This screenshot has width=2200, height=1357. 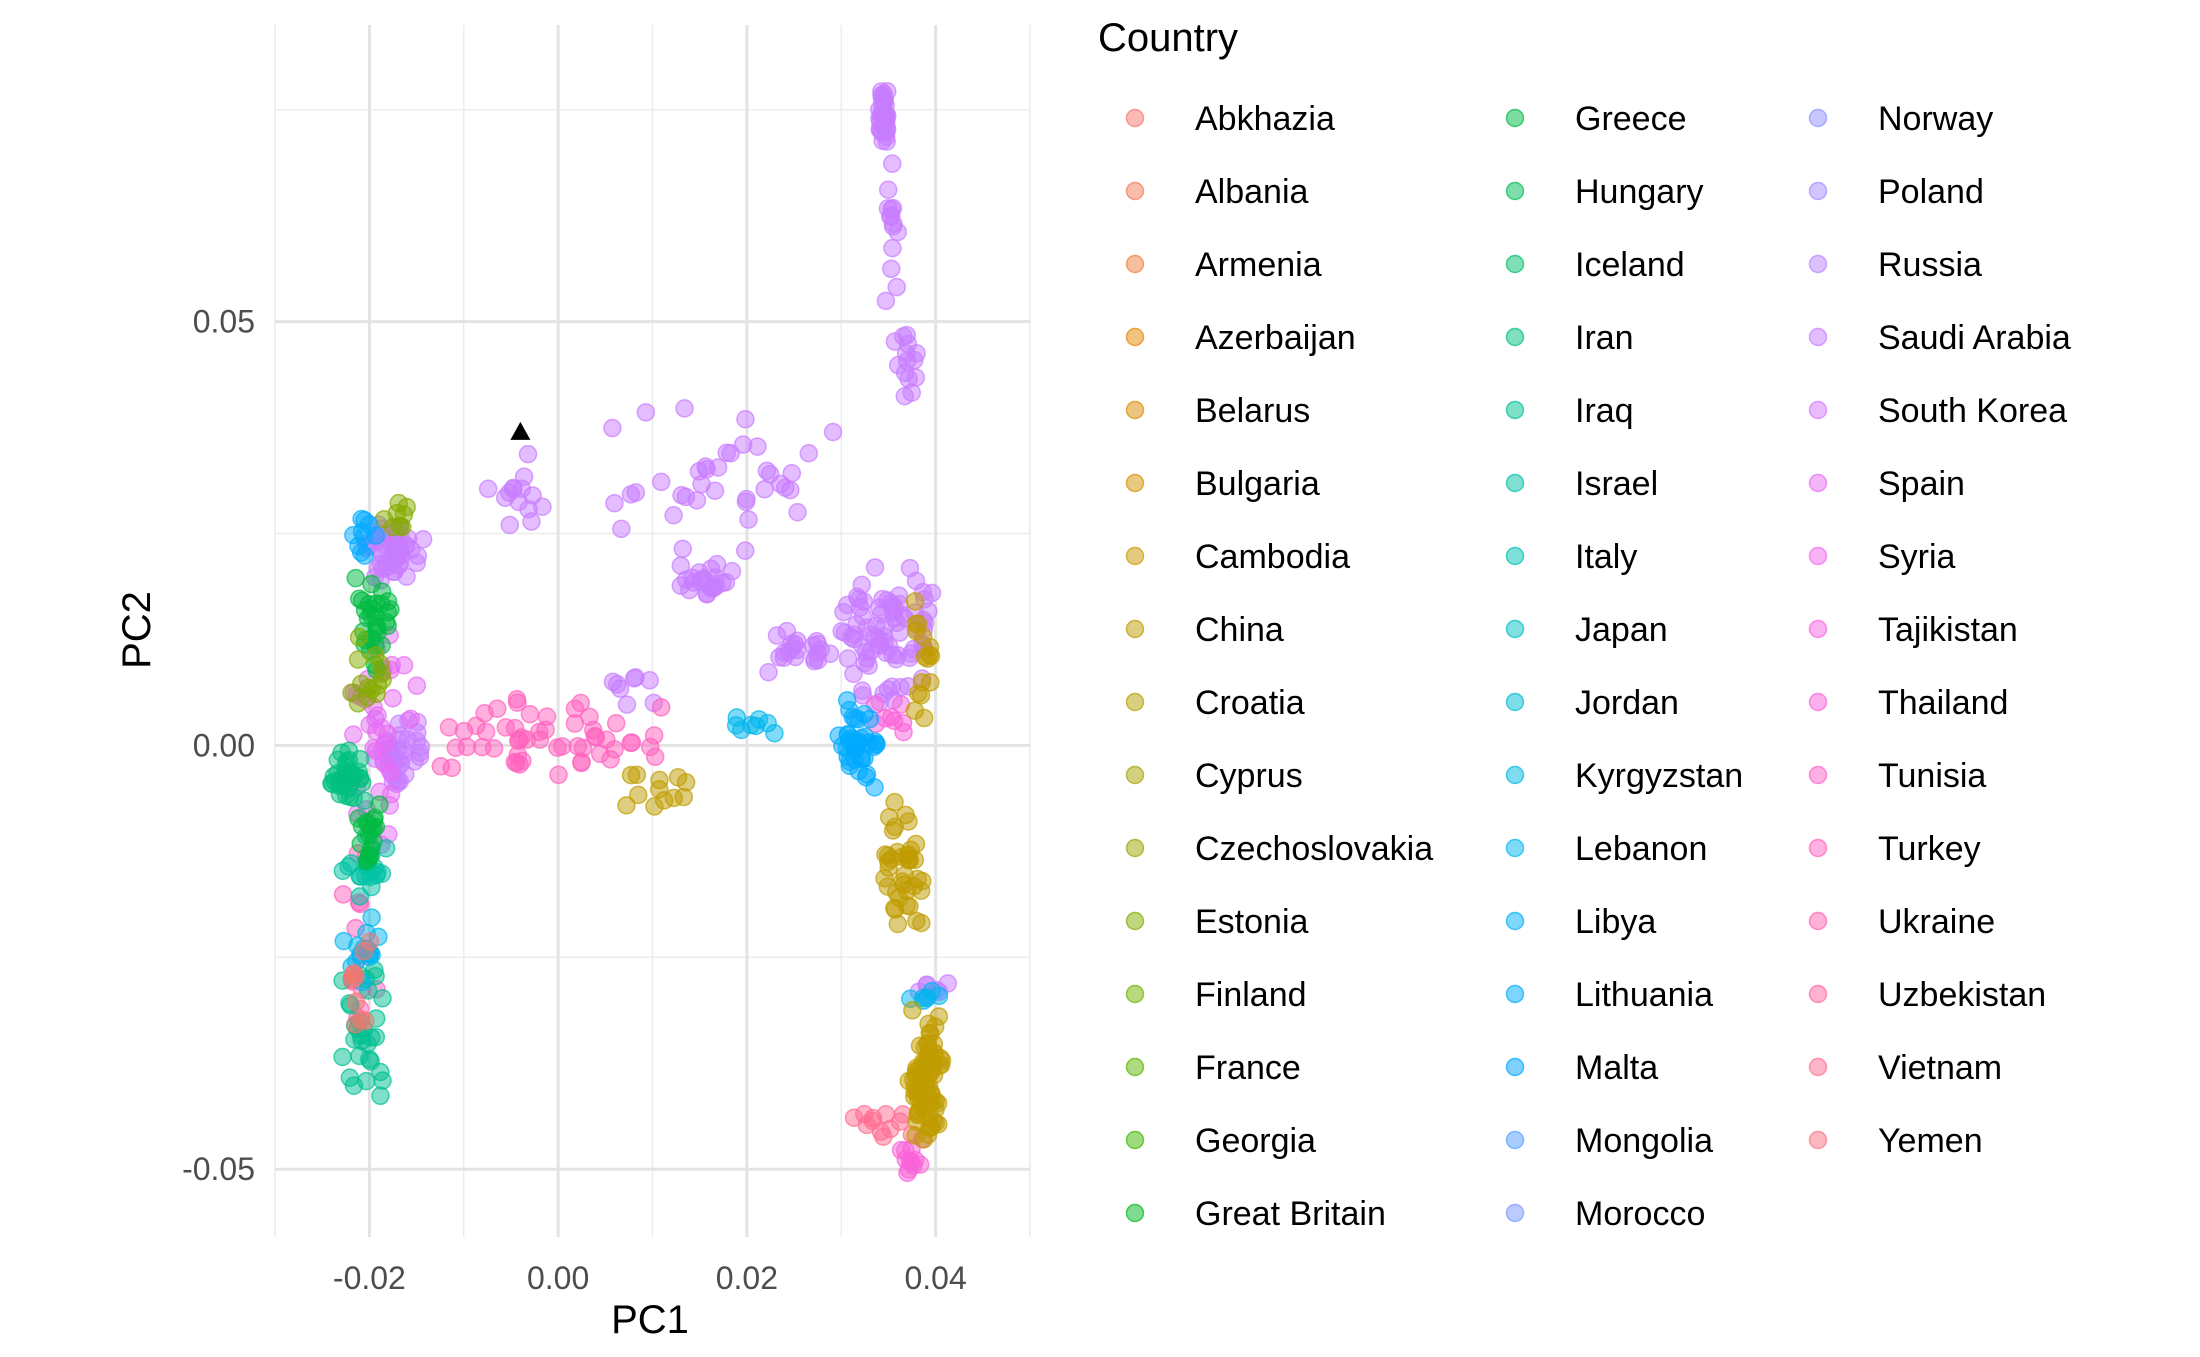 I want to click on legend-item: Malta, so click(x=1581, y=1068).